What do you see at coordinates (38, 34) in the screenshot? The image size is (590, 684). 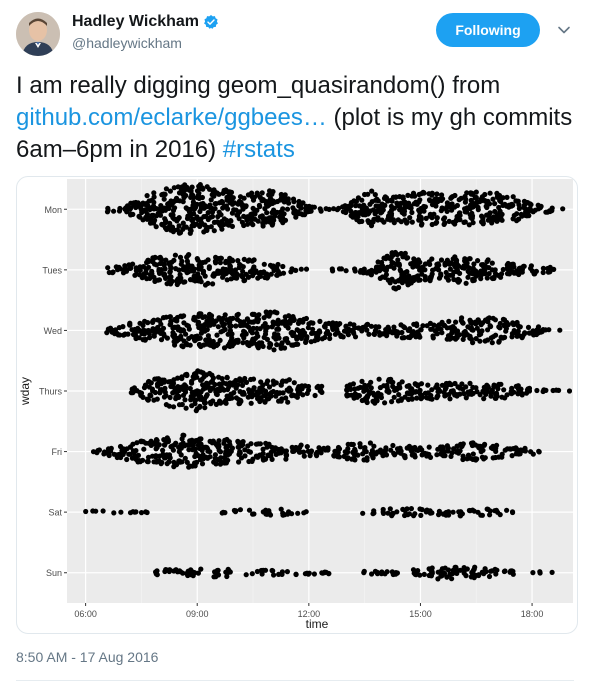 I see `author-avatar` at bounding box center [38, 34].